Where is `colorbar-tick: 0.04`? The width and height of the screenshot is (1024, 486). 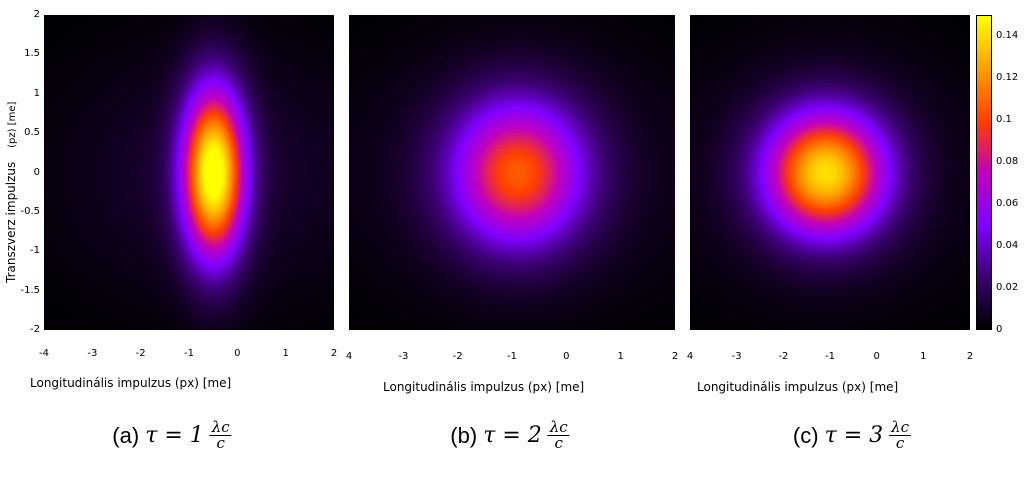 colorbar-tick: 0.04 is located at coordinates (1007, 245).